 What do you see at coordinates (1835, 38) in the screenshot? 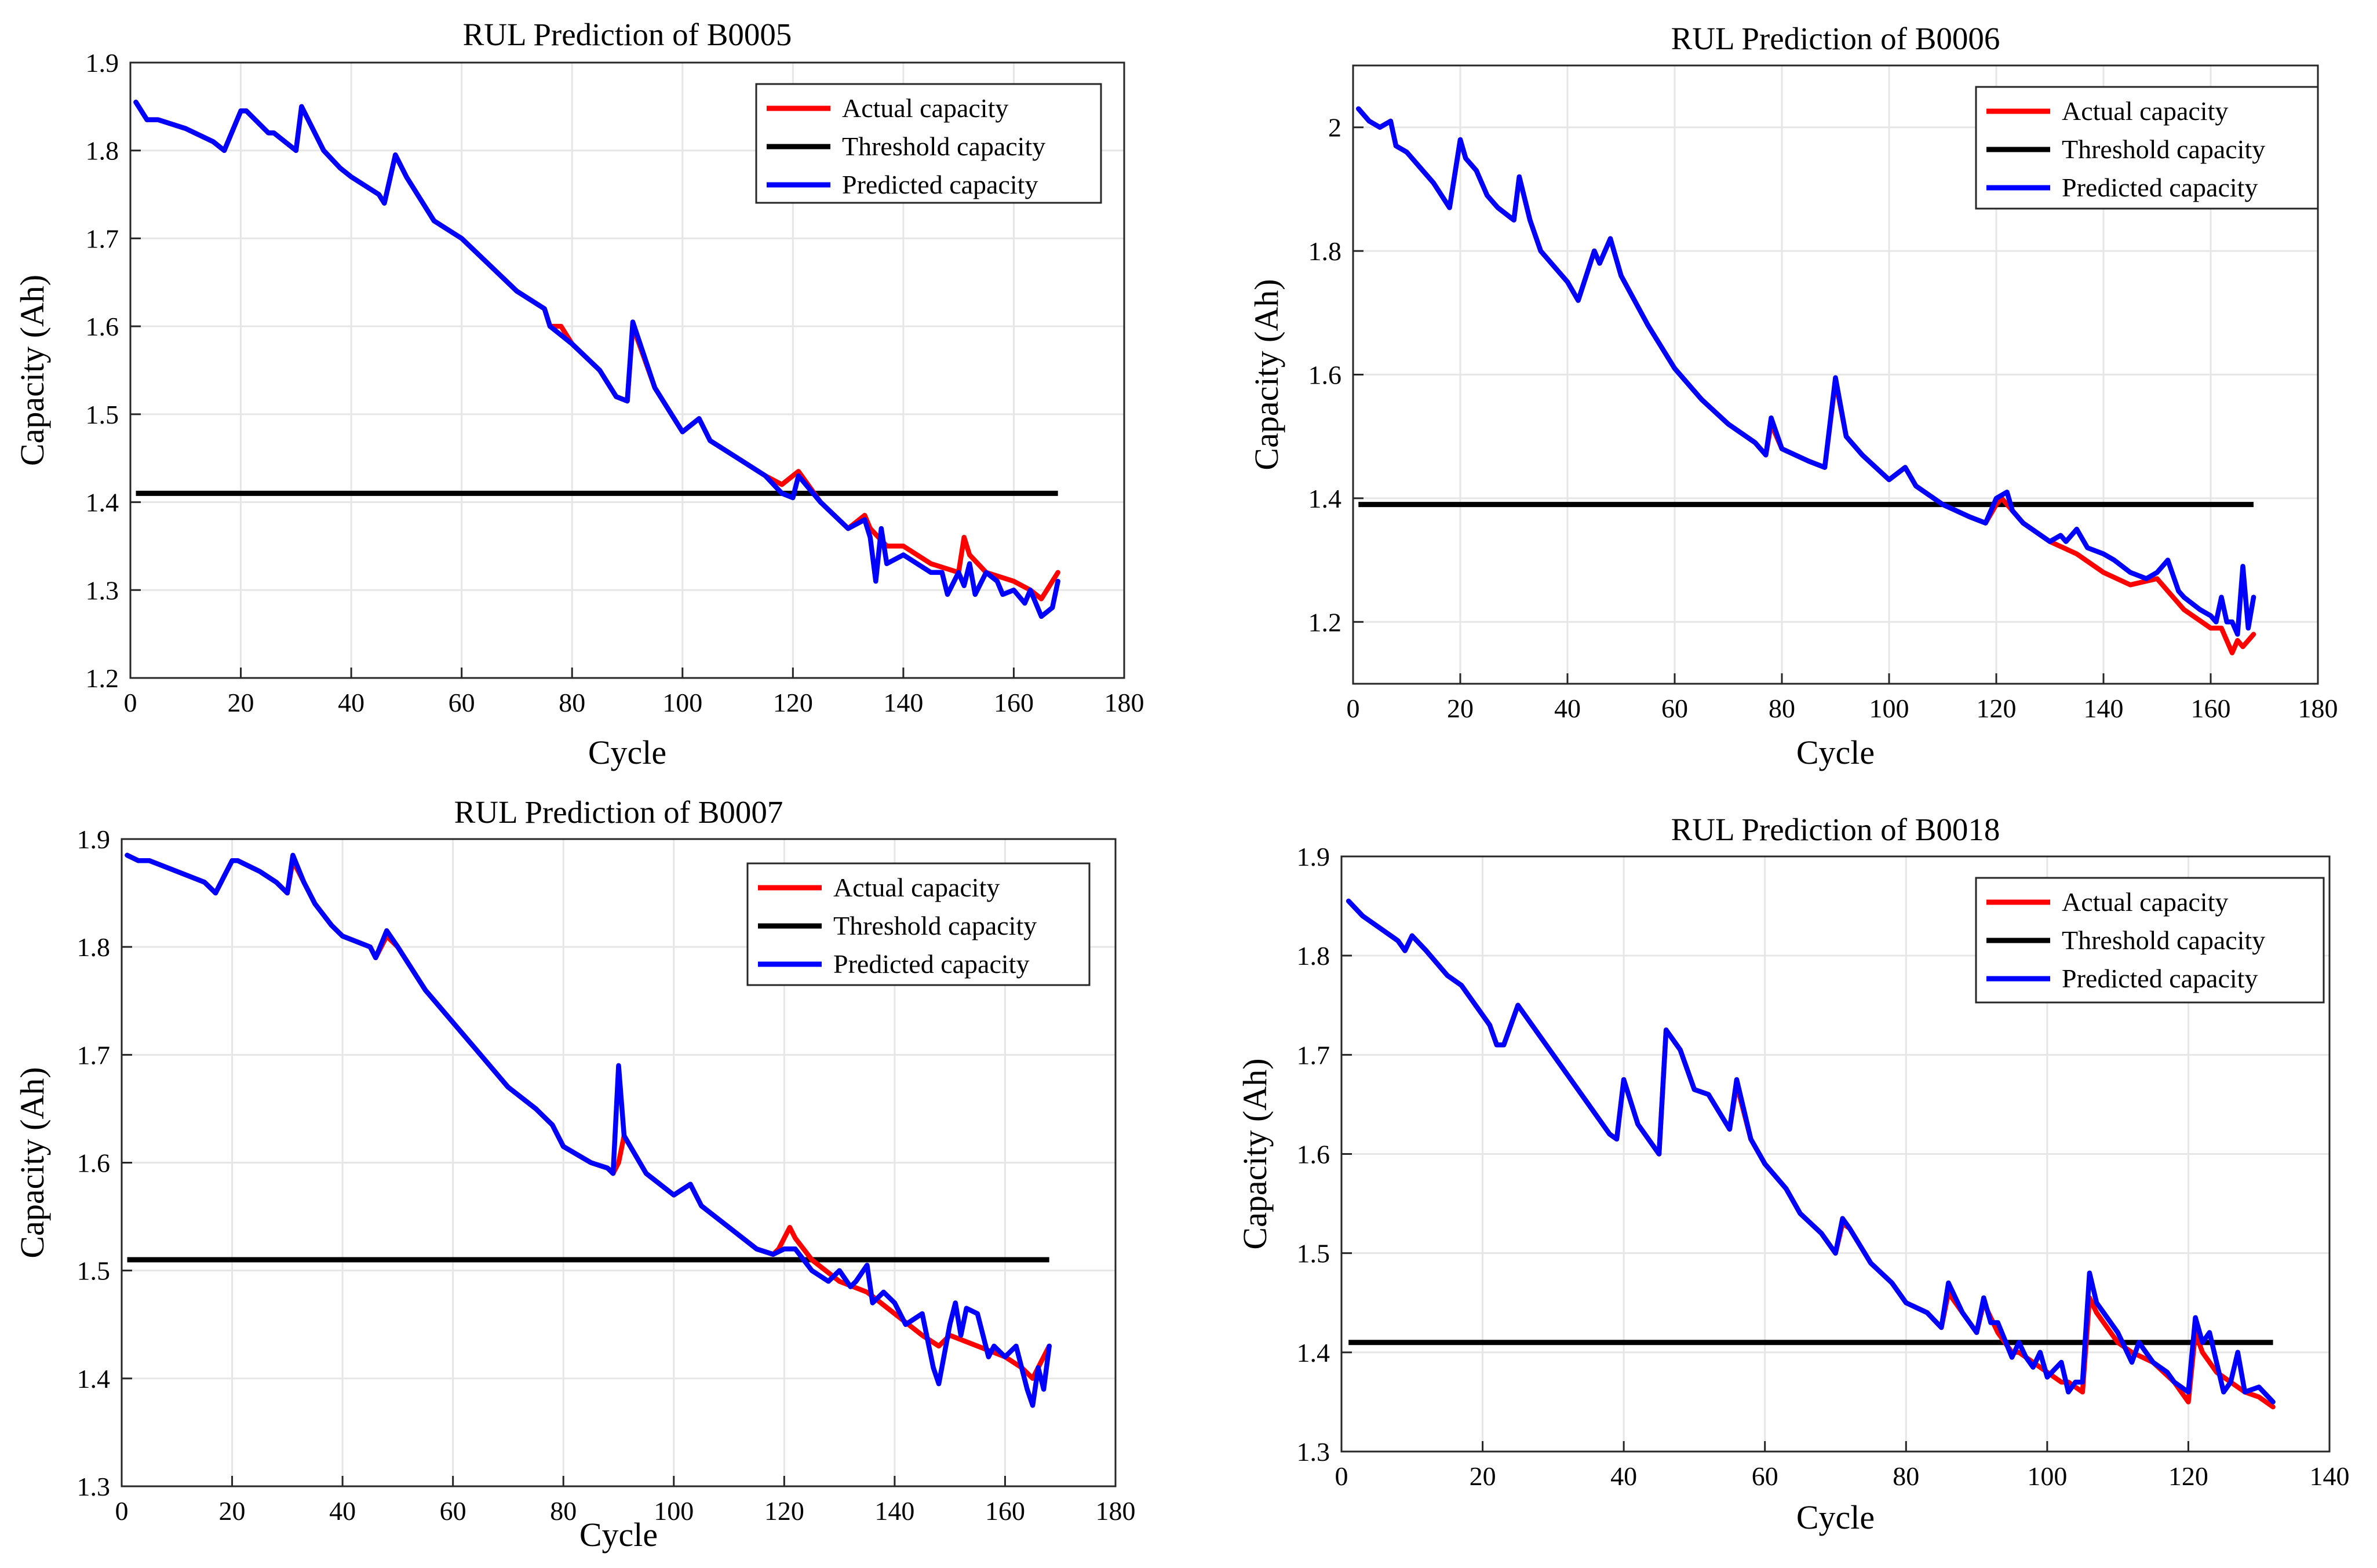
I see `chart-title: RUL Prediction of B0006` at bounding box center [1835, 38].